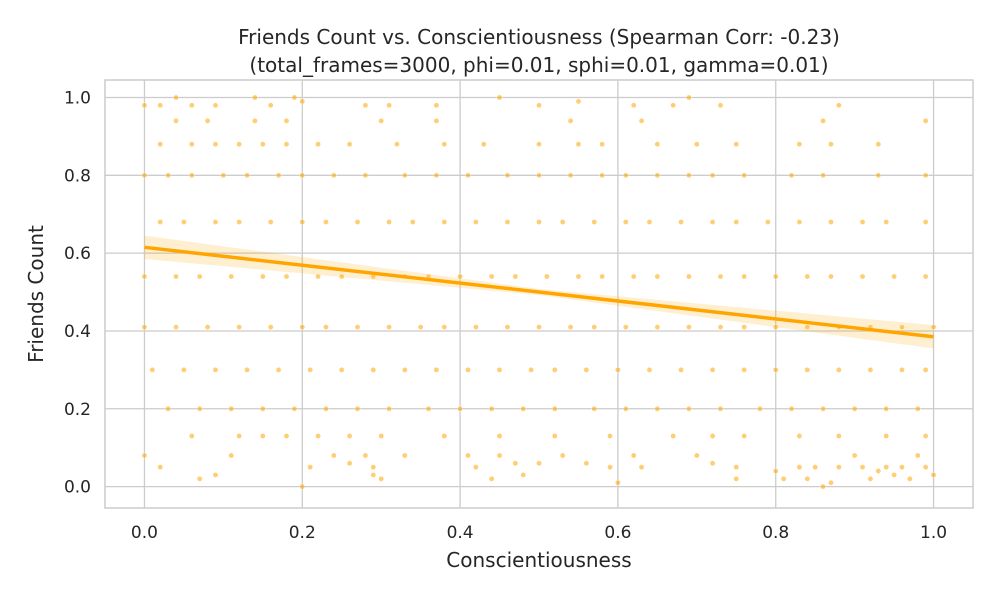  Describe the element at coordinates (775, 533) in the screenshot. I see `x-tick-label: 0.8` at that location.